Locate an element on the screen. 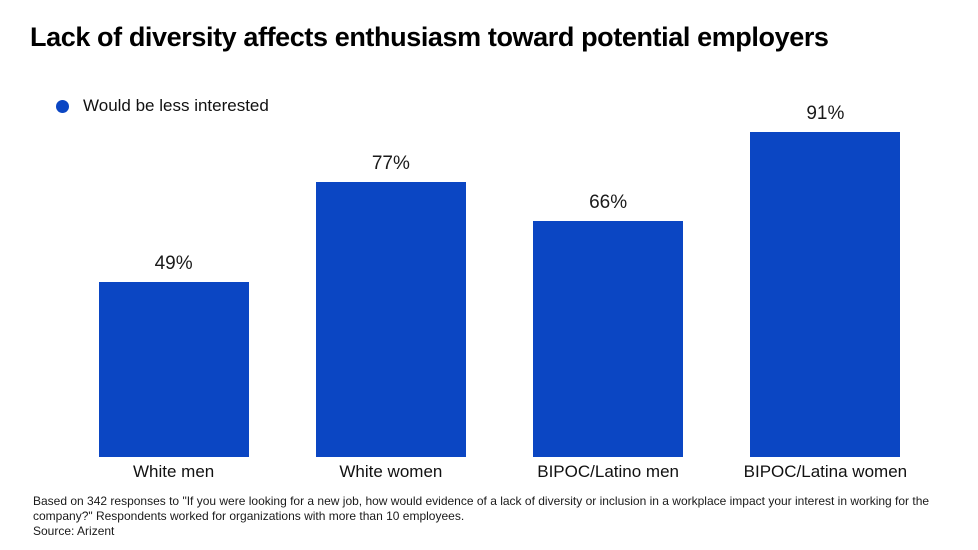 This screenshot has width=978, height=550. legend-dot-icon is located at coordinates (62, 106).